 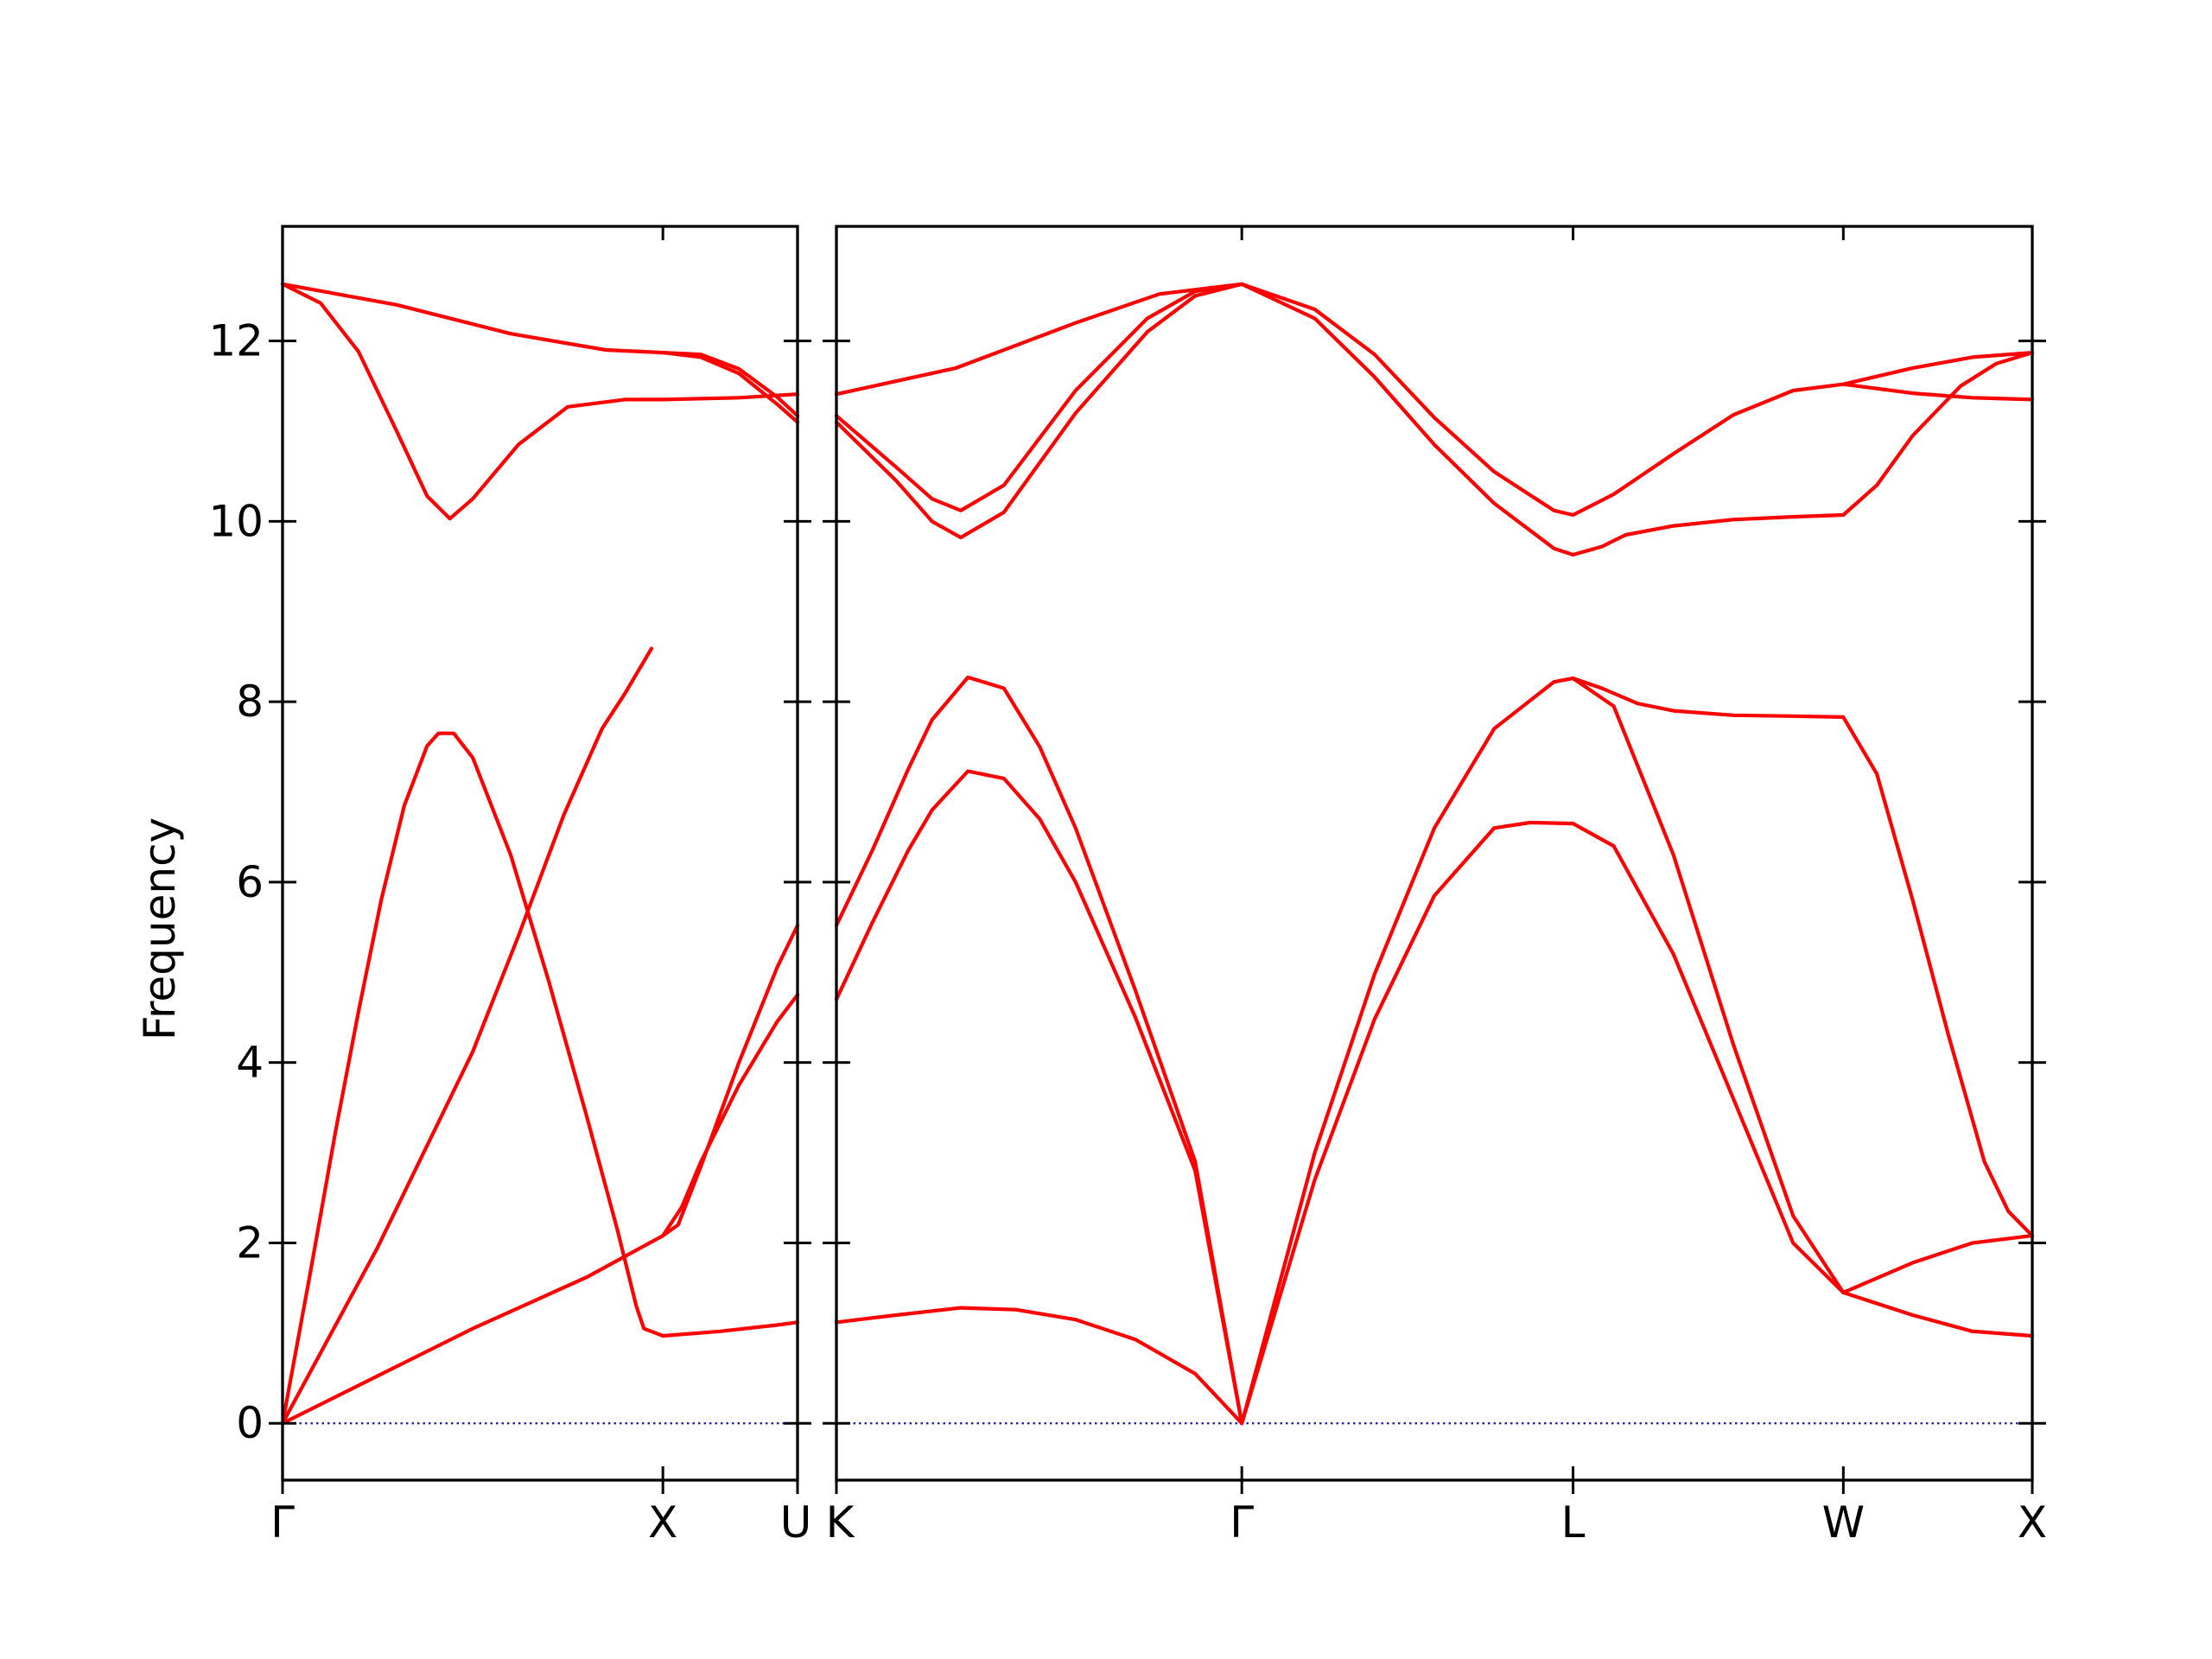 What do you see at coordinates (1573, 1522) in the screenshot?
I see `x-tick-label: L` at bounding box center [1573, 1522].